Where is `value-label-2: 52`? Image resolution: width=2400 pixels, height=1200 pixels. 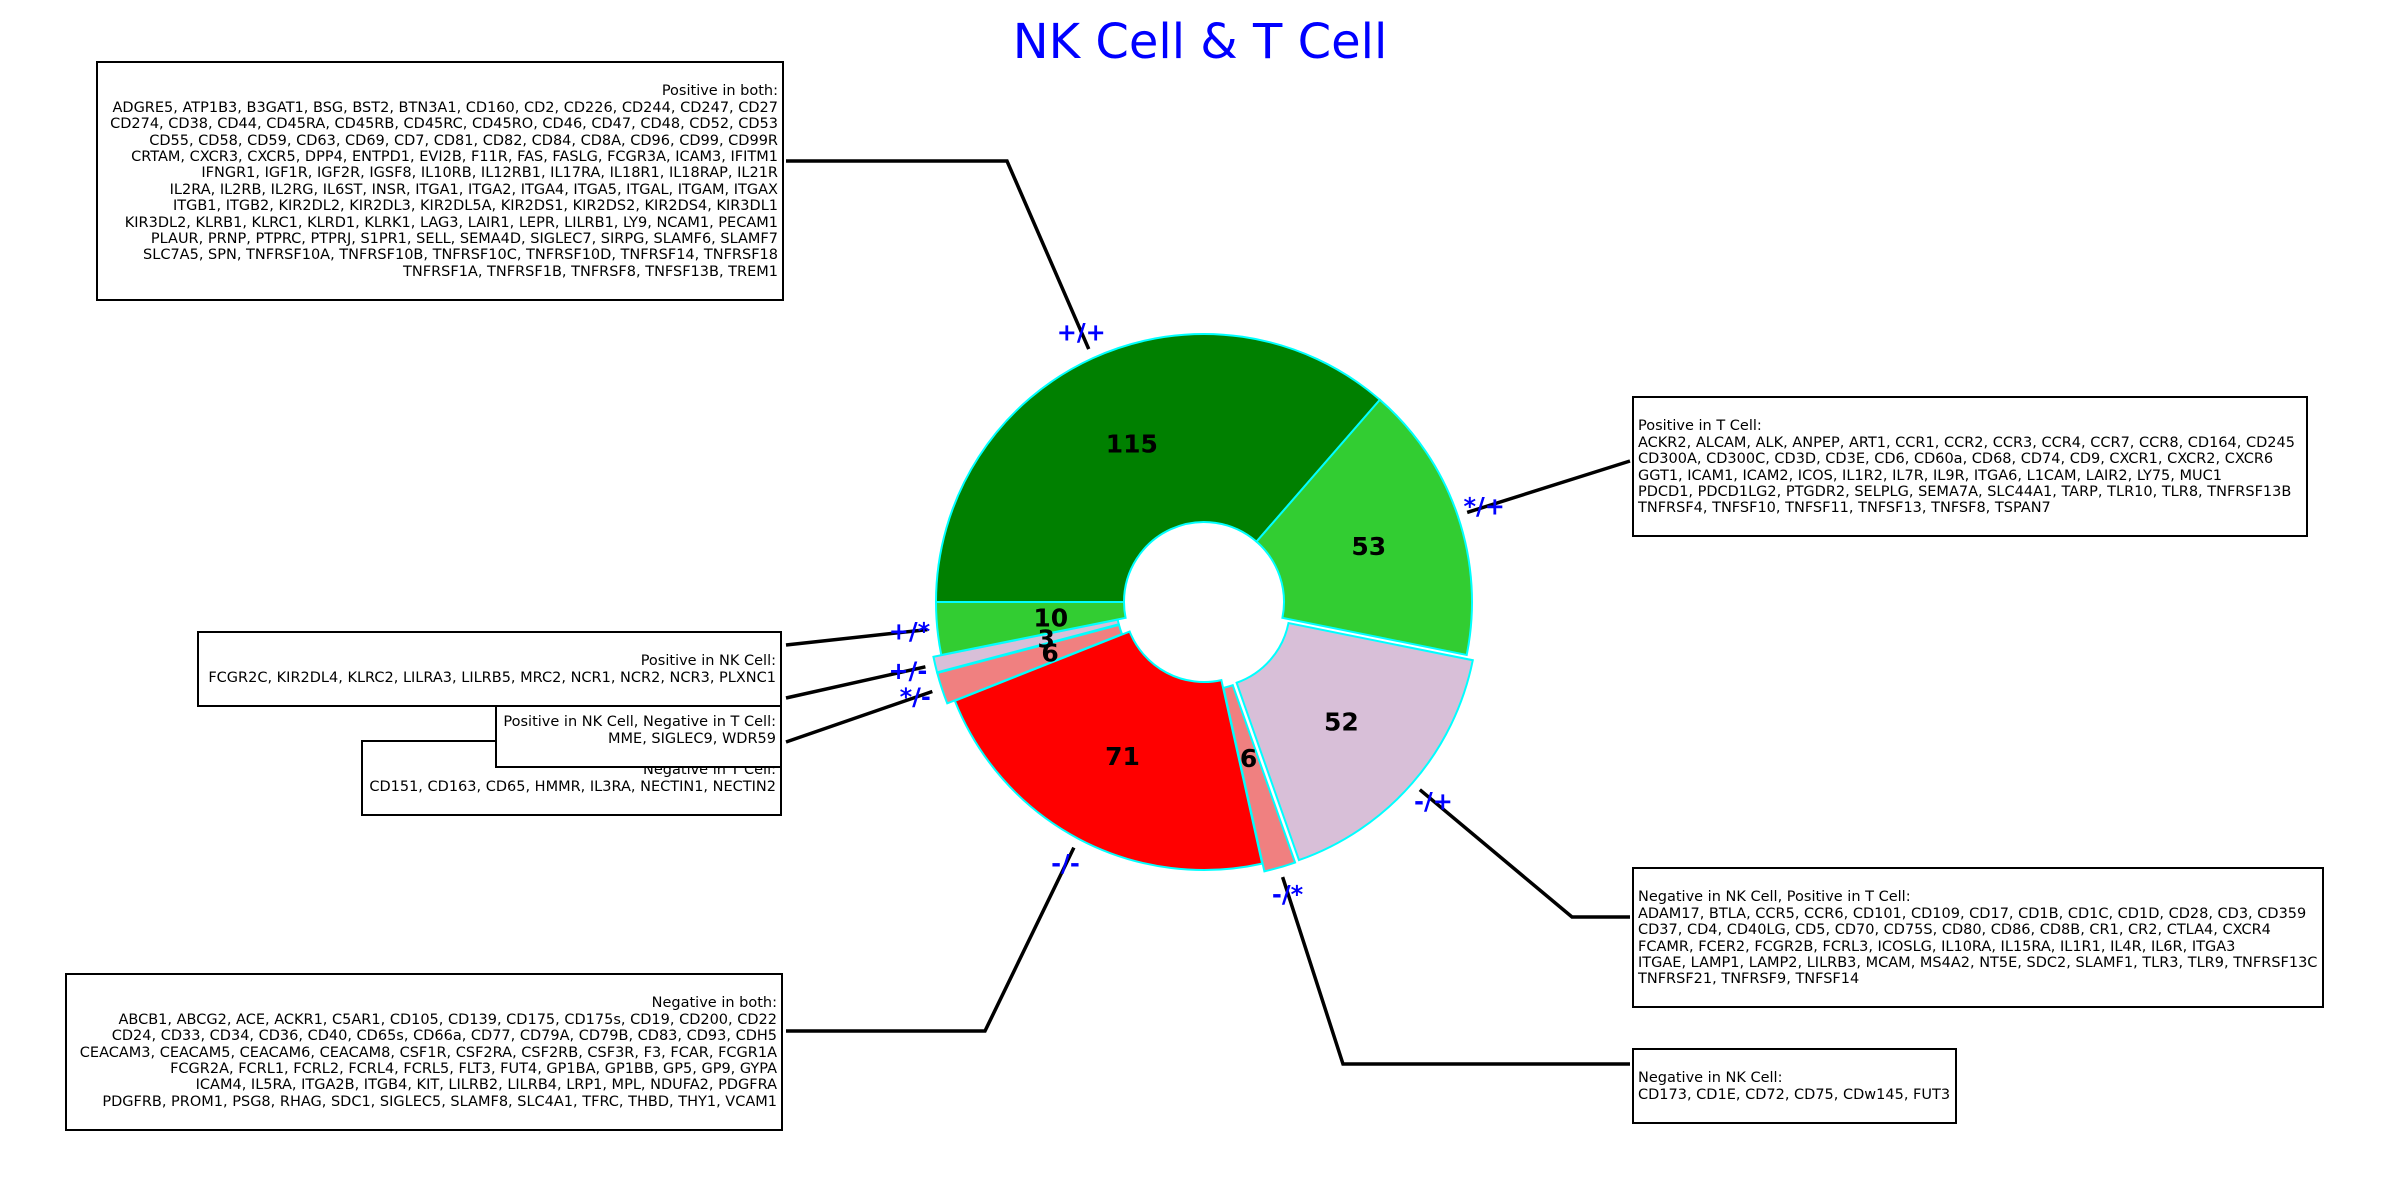 value-label-2: 52 is located at coordinates (1341, 721).